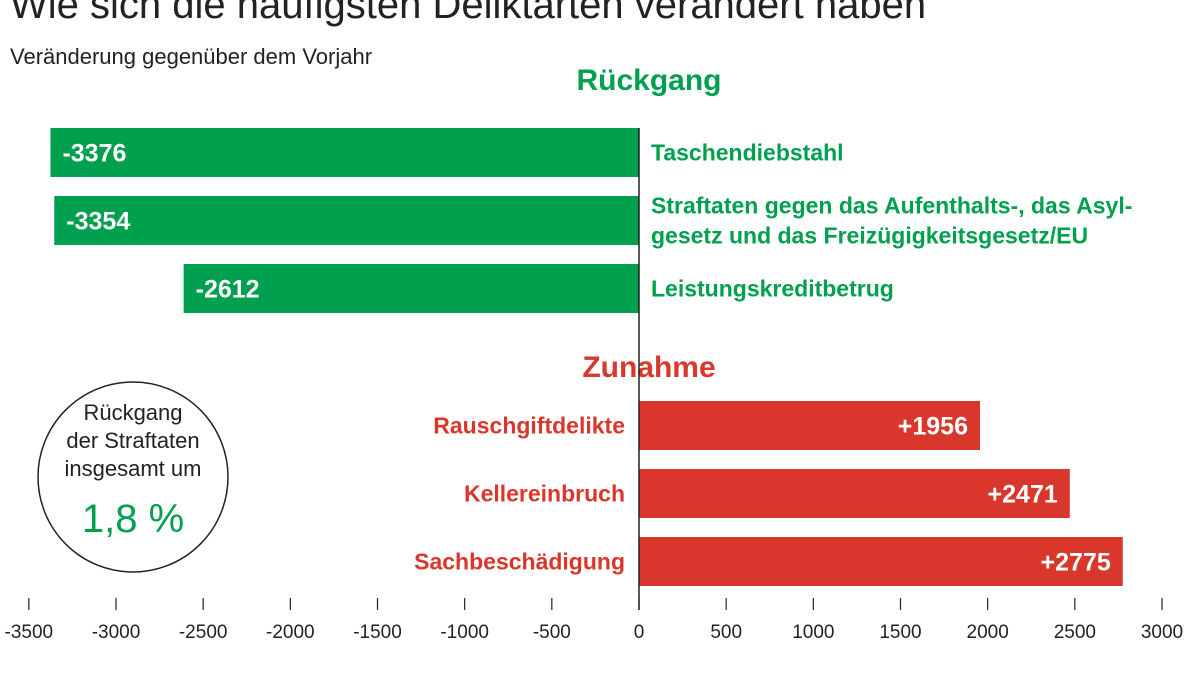 The height and width of the screenshot is (675, 1200). What do you see at coordinates (639, 632) in the screenshot?
I see `x-tick-label: 0` at bounding box center [639, 632].